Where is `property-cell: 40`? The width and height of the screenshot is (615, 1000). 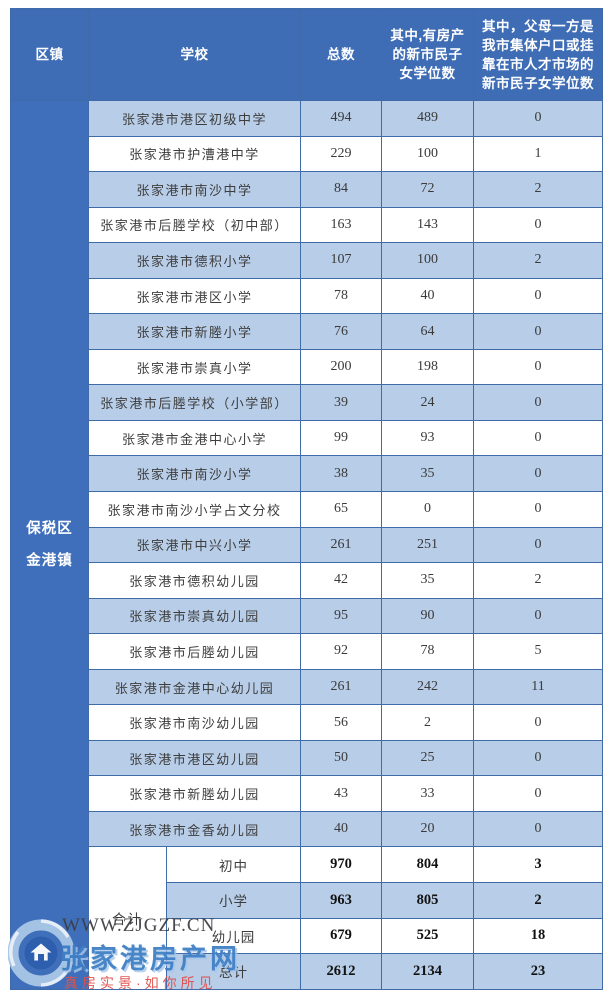 property-cell: 40 is located at coordinates (427, 296).